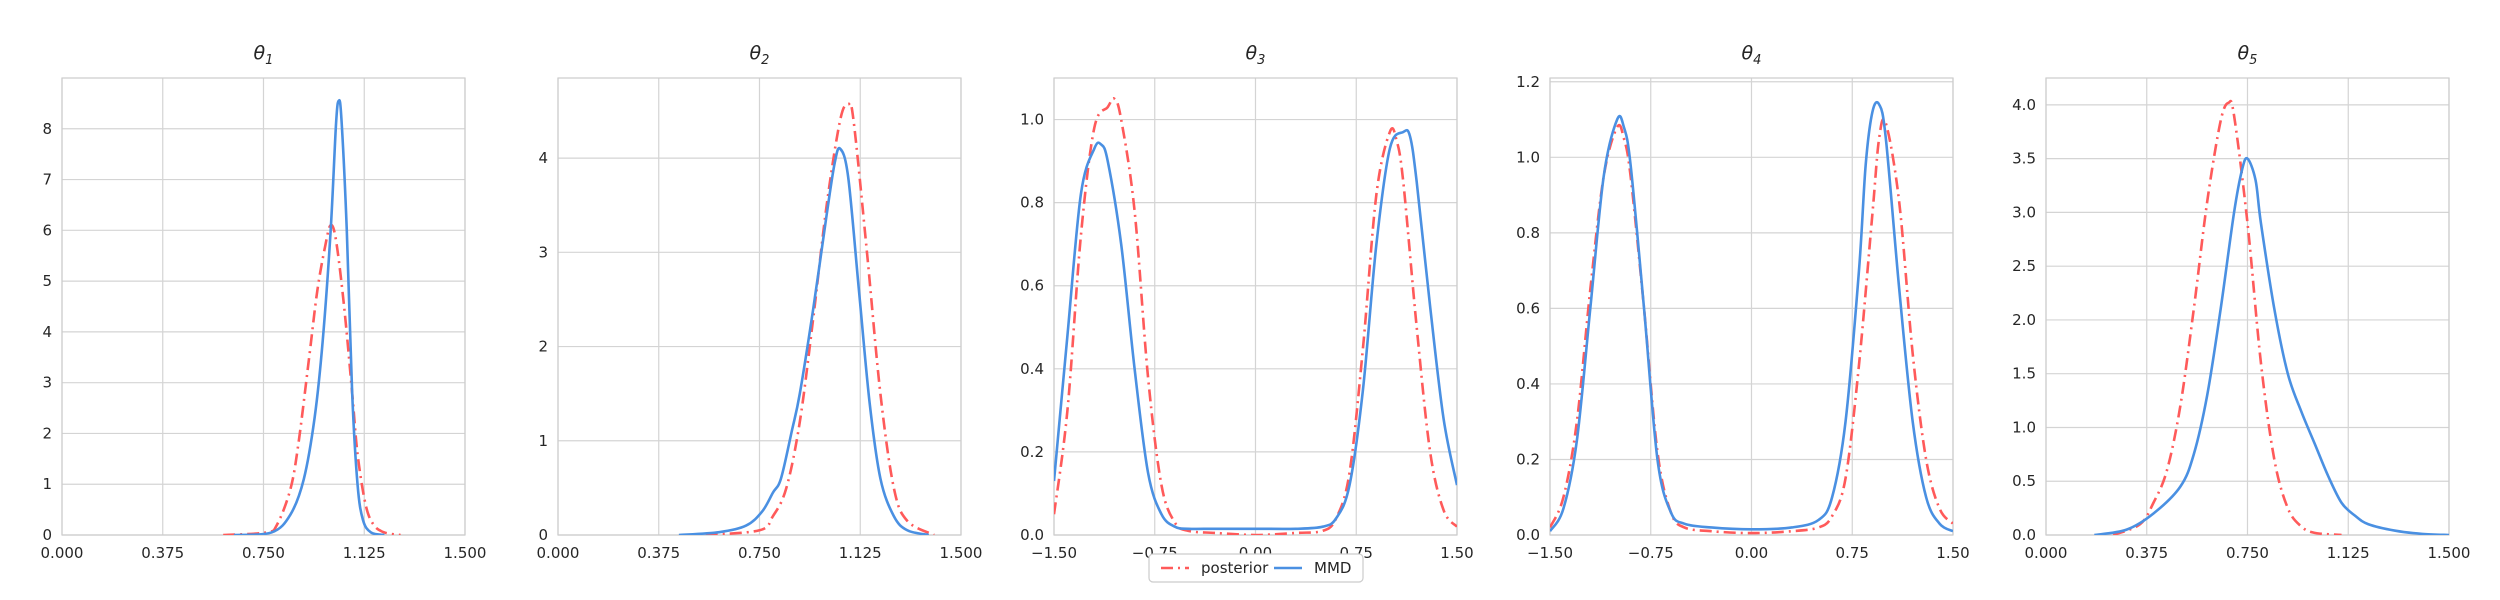 Image resolution: width=2500 pixels, height=600 pixels. What do you see at coordinates (2024, 212) in the screenshot?
I see `y-tick-label: 3.0` at bounding box center [2024, 212].